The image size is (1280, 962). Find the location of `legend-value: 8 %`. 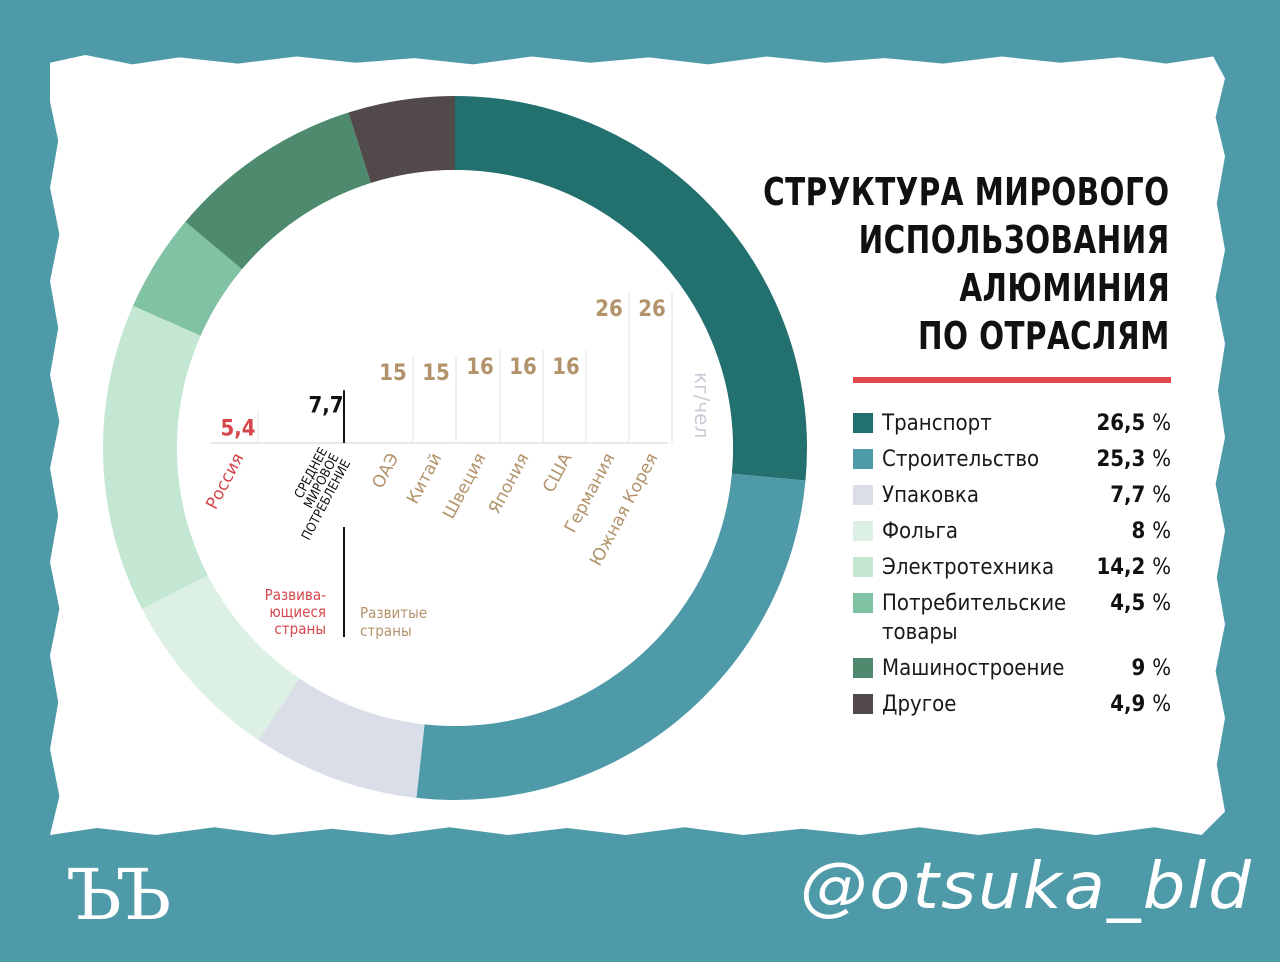

legend-value: 8 % is located at coordinates (1151, 531).